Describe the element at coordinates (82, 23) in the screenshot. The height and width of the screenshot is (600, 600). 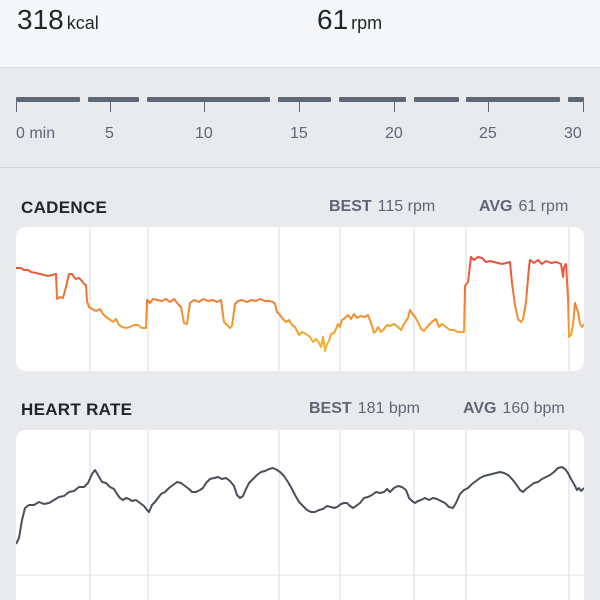
I see `calories-unit: kcal` at that location.